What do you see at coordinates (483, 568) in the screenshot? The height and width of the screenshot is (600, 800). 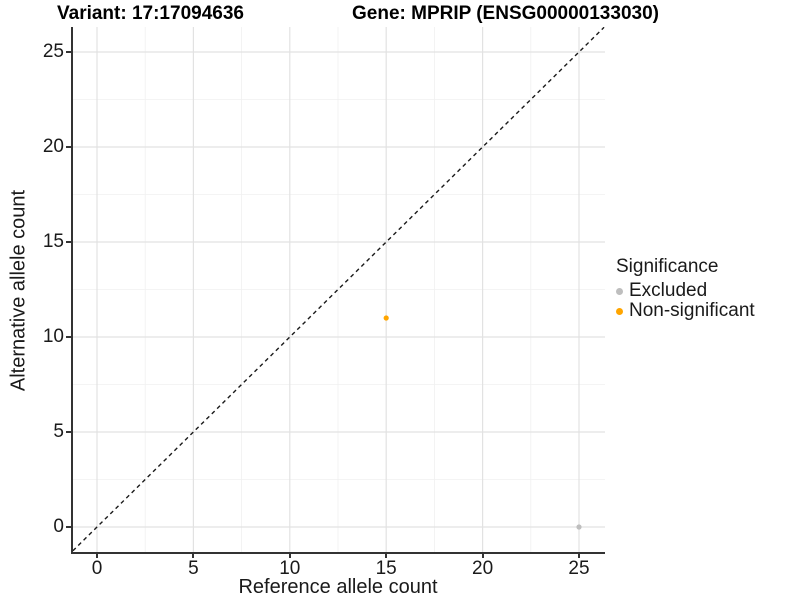 I see `x-tick-label: 20` at bounding box center [483, 568].